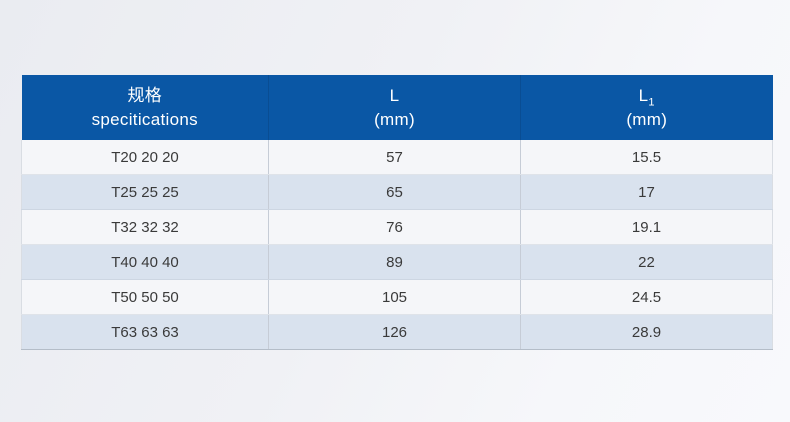 This screenshot has height=422, width=790. I want to click on cell-spec: T25 25 25, so click(145, 192).